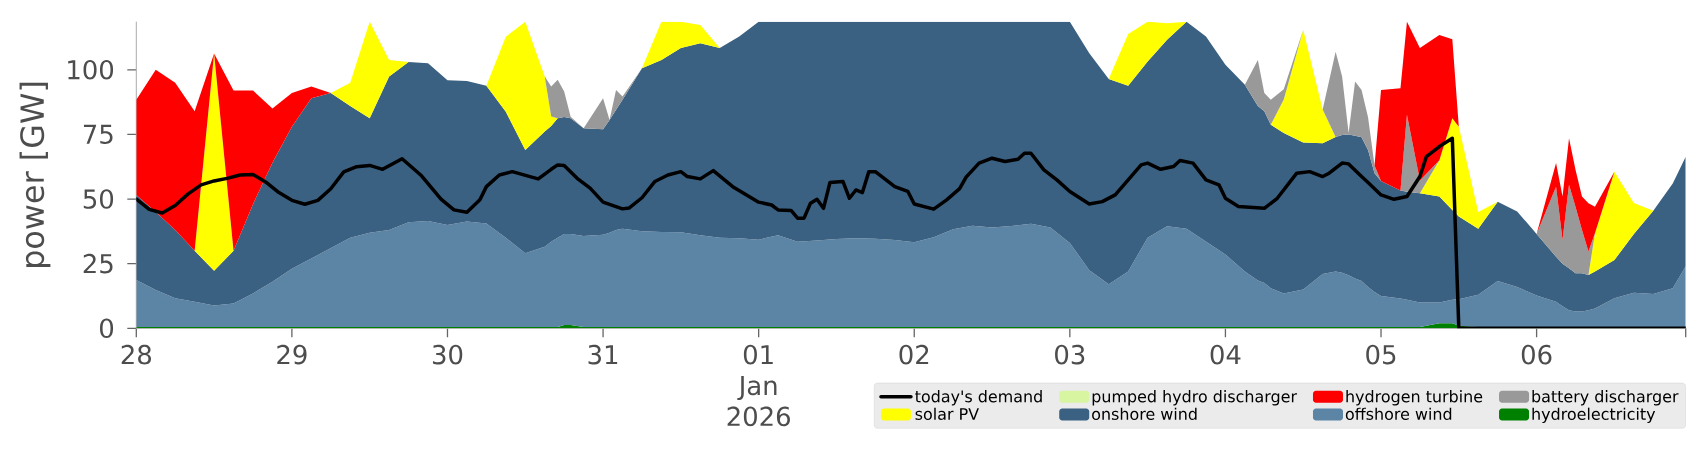 The height and width of the screenshot is (460, 1706). Describe the element at coordinates (914, 354) in the screenshot. I see `x-tick-label: 02` at that location.